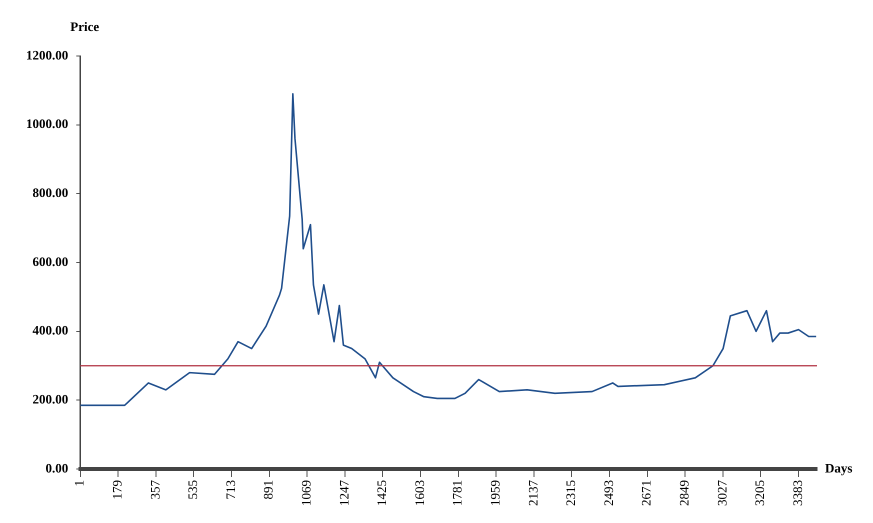  What do you see at coordinates (79, 483) in the screenshot?
I see `x-tick-label: 1` at bounding box center [79, 483].